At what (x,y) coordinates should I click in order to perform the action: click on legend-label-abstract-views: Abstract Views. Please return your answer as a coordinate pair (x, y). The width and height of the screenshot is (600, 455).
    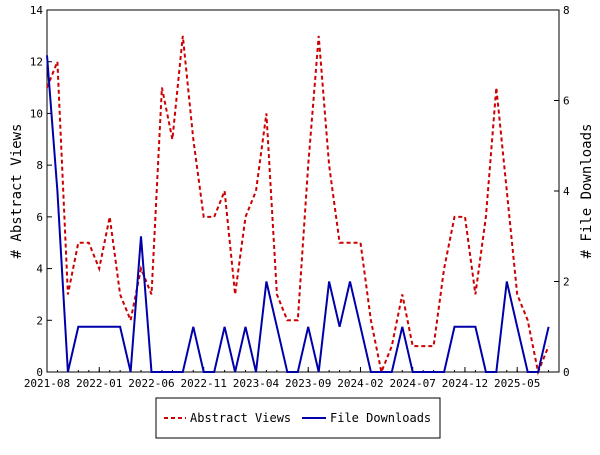
    Looking at the image, I should click on (240, 418).